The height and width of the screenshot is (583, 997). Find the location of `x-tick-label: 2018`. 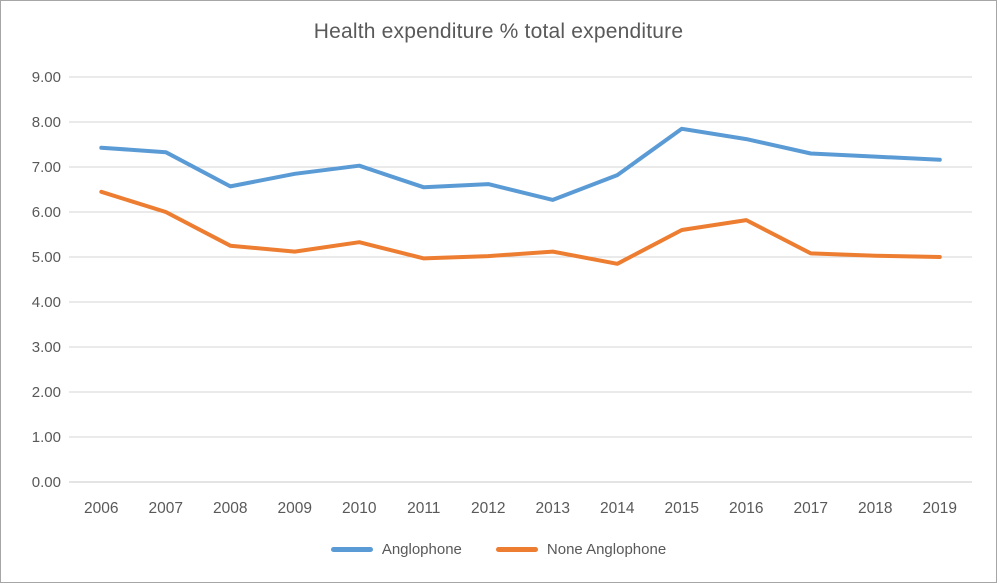

x-tick-label: 2018 is located at coordinates (875, 508).